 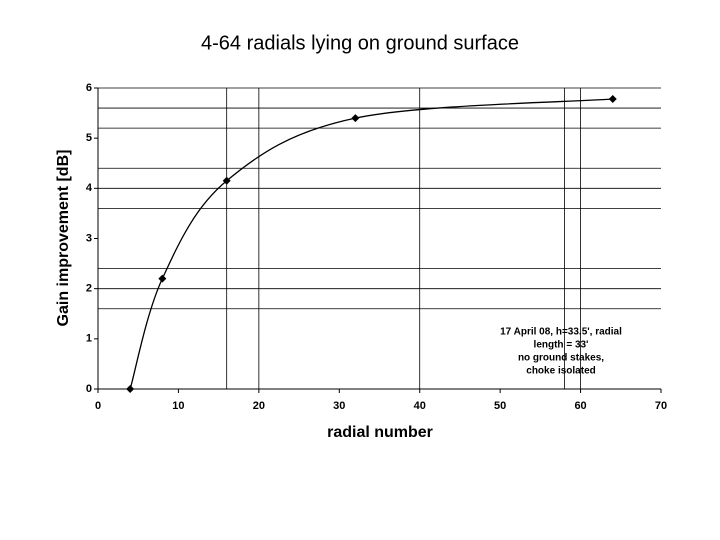 I want to click on x-tick-label: 50, so click(x=500, y=406).